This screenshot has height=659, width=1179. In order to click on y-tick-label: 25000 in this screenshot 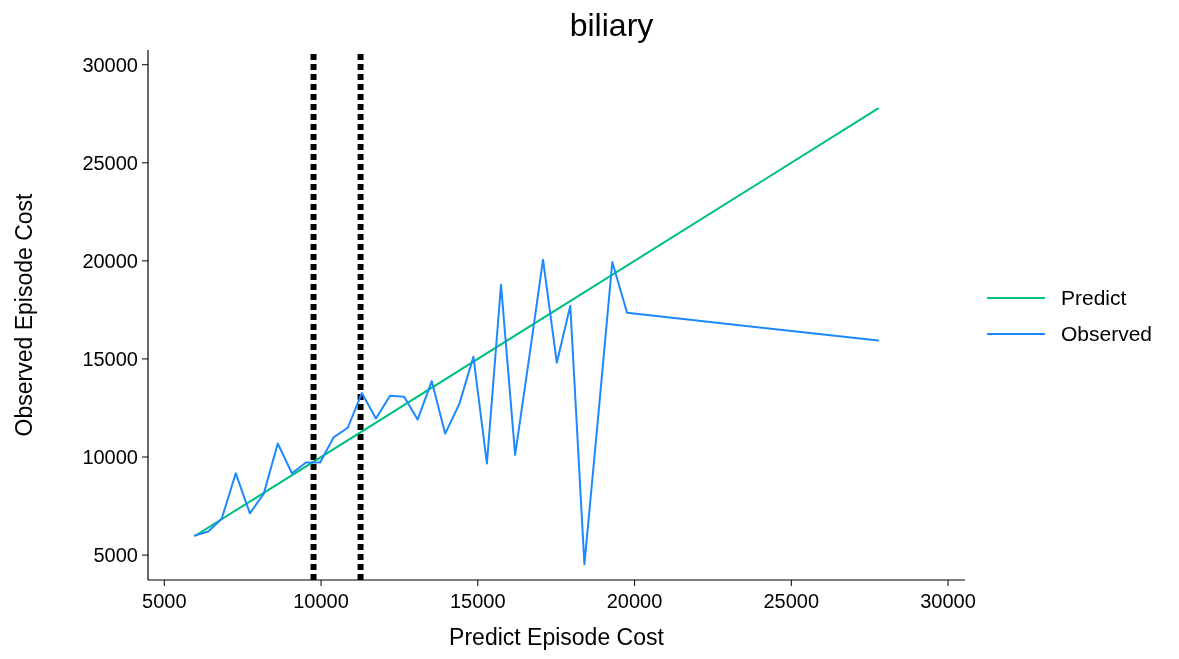, I will do `click(110, 162)`.